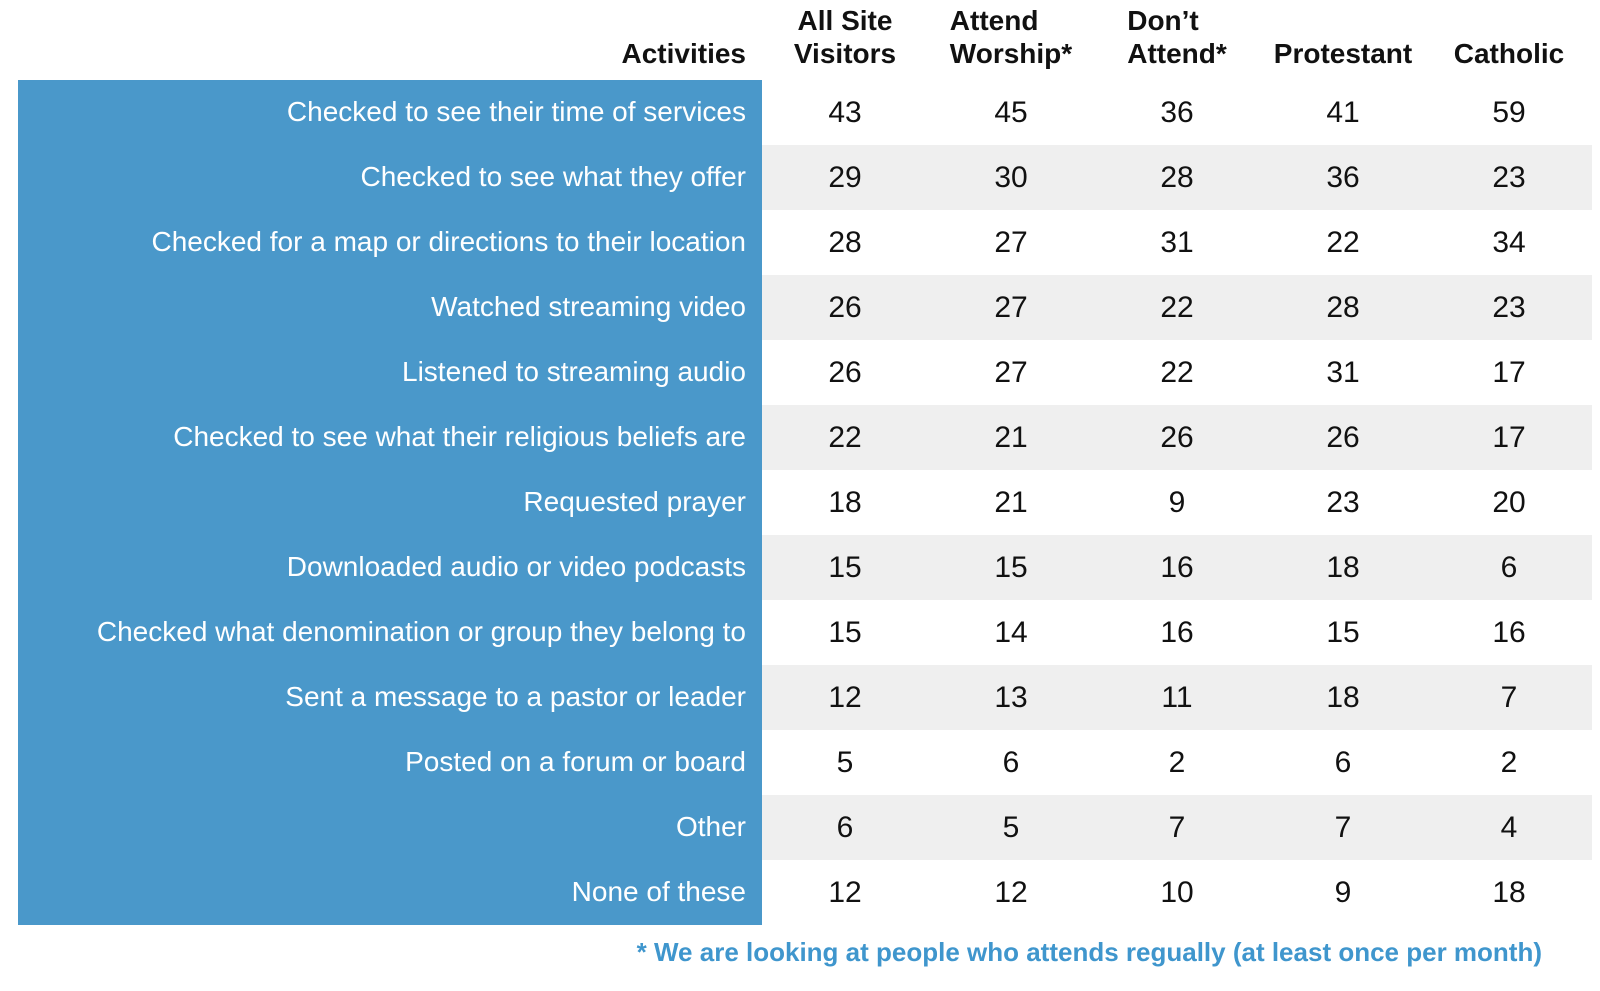 The height and width of the screenshot is (991, 1600). Describe the element at coordinates (390, 697) in the screenshot. I see `activity-label: Sent a message to a pastor or leader` at that location.